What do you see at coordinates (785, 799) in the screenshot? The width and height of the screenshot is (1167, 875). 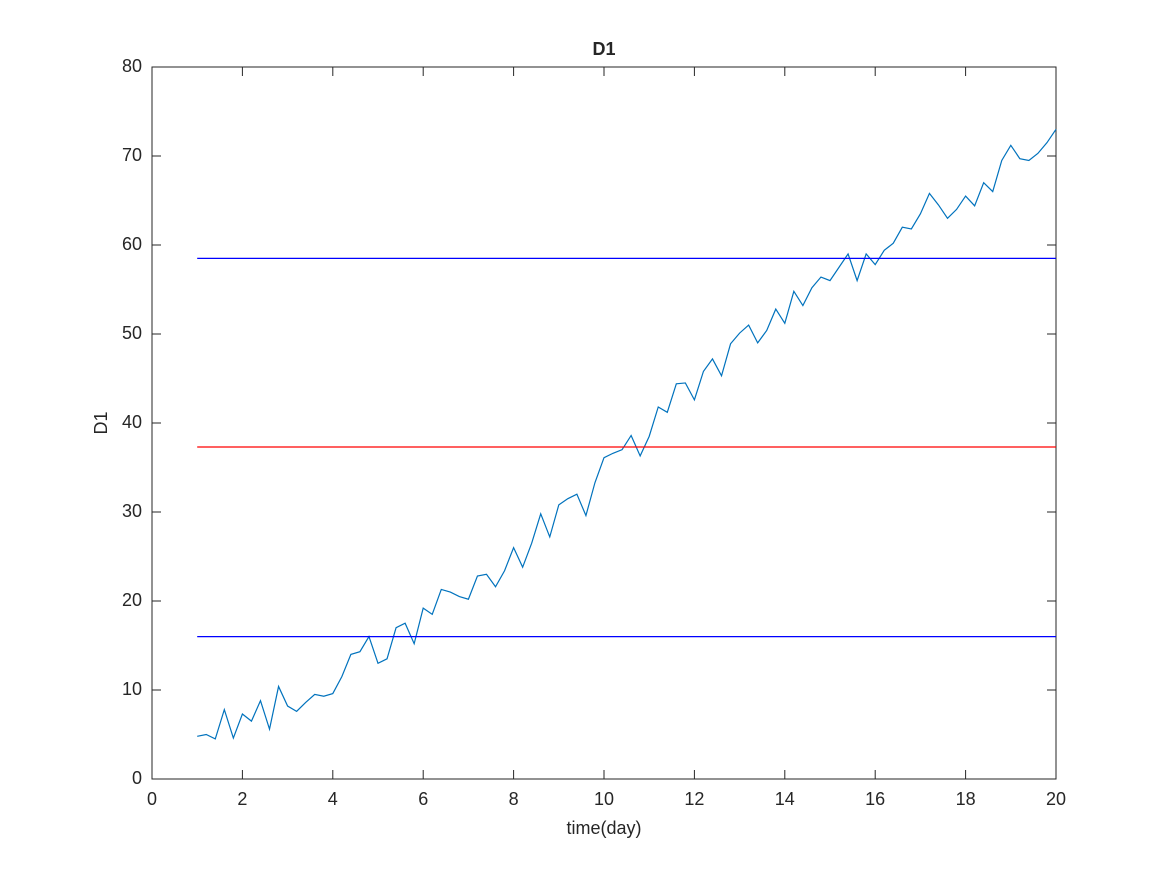 I see `x-tick-label: 14` at bounding box center [785, 799].